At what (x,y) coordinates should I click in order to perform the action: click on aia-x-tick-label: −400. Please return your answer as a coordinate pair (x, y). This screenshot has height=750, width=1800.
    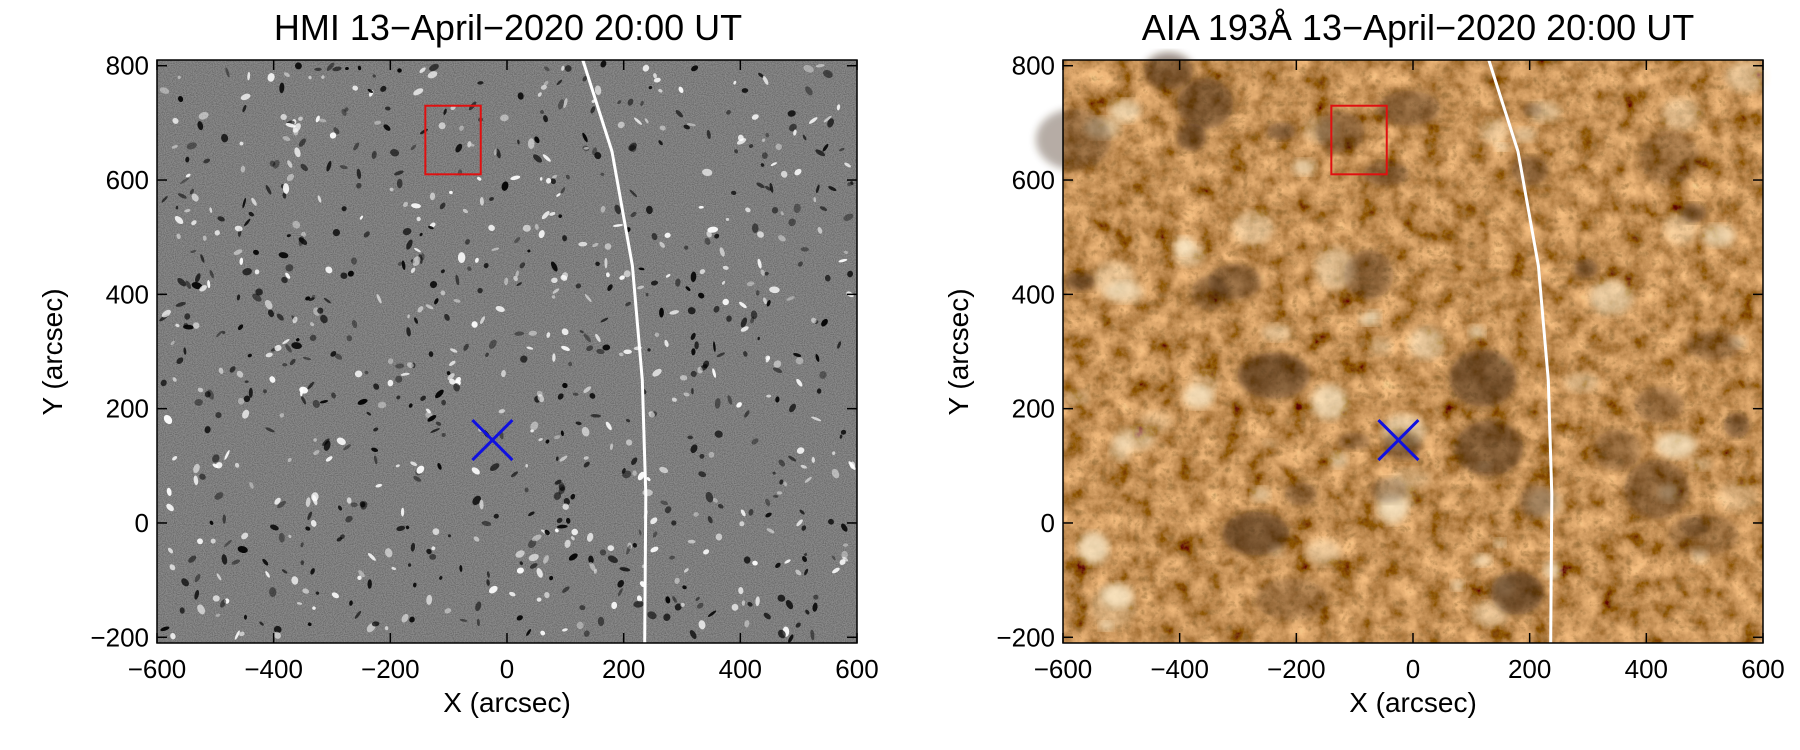
    Looking at the image, I should click on (1179, 669).